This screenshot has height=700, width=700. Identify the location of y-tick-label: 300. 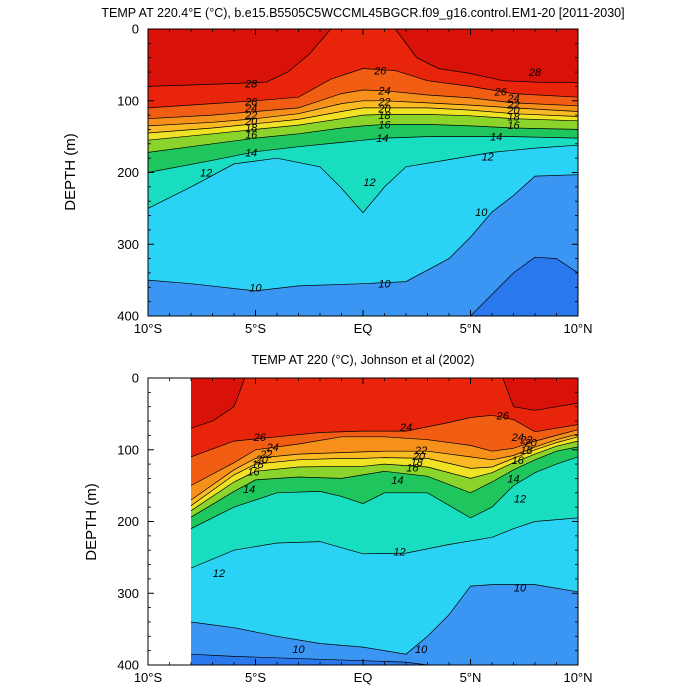
(128, 593).